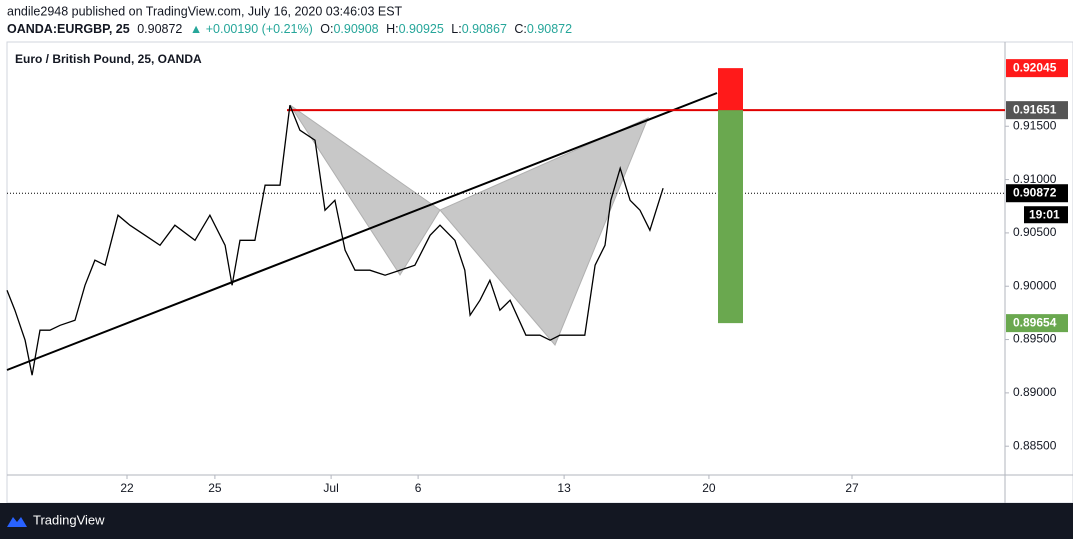  Describe the element at coordinates (17, 522) in the screenshot. I see `logo` at that location.